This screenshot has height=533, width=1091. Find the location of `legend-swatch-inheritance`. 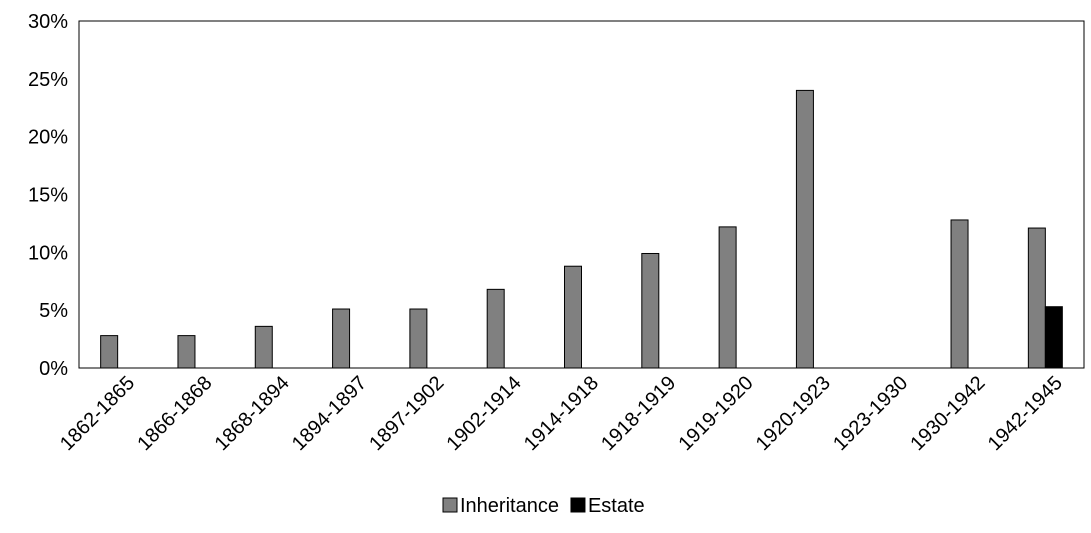

legend-swatch-inheritance is located at coordinates (450, 505).